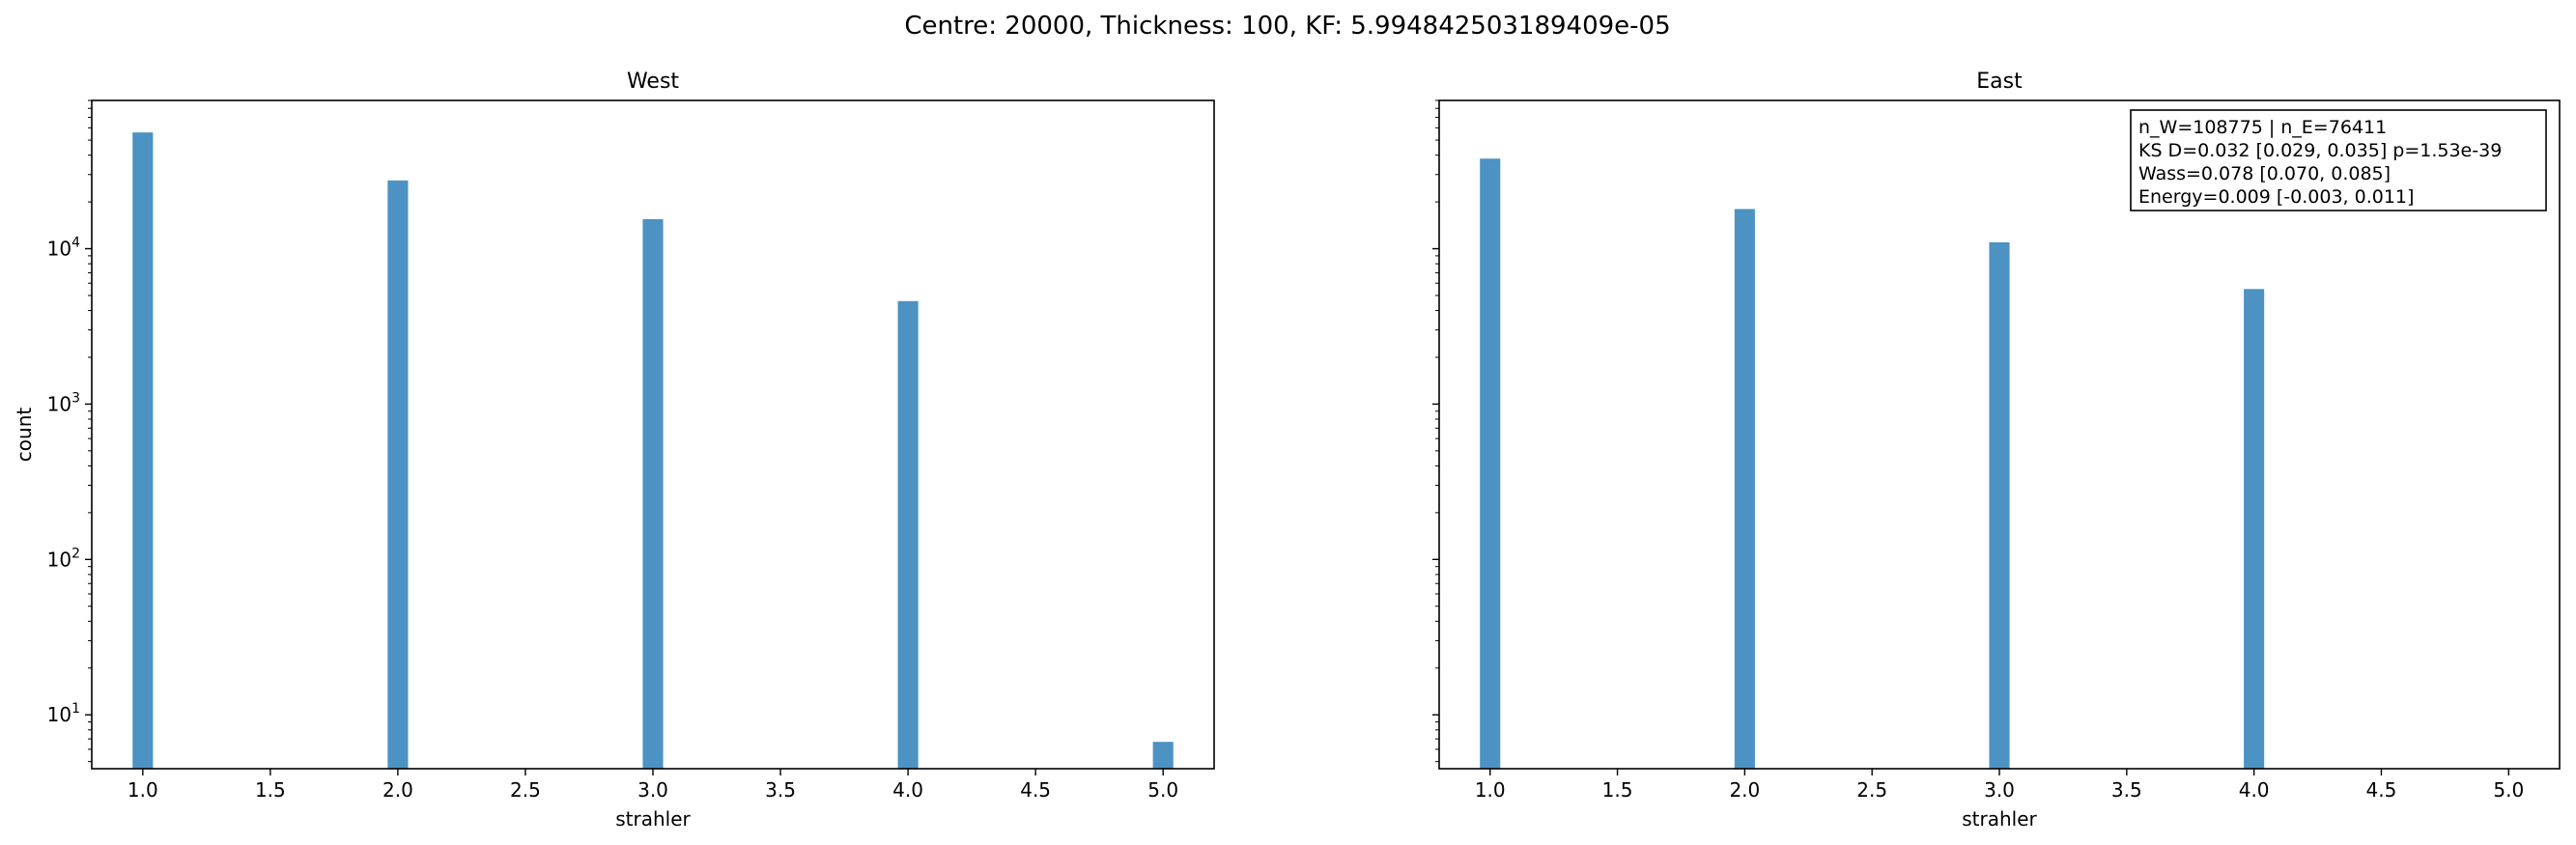 This screenshot has height=845, width=2576. Describe the element at coordinates (1744, 790) in the screenshot. I see `east-xtick-label: 2.0` at that location.